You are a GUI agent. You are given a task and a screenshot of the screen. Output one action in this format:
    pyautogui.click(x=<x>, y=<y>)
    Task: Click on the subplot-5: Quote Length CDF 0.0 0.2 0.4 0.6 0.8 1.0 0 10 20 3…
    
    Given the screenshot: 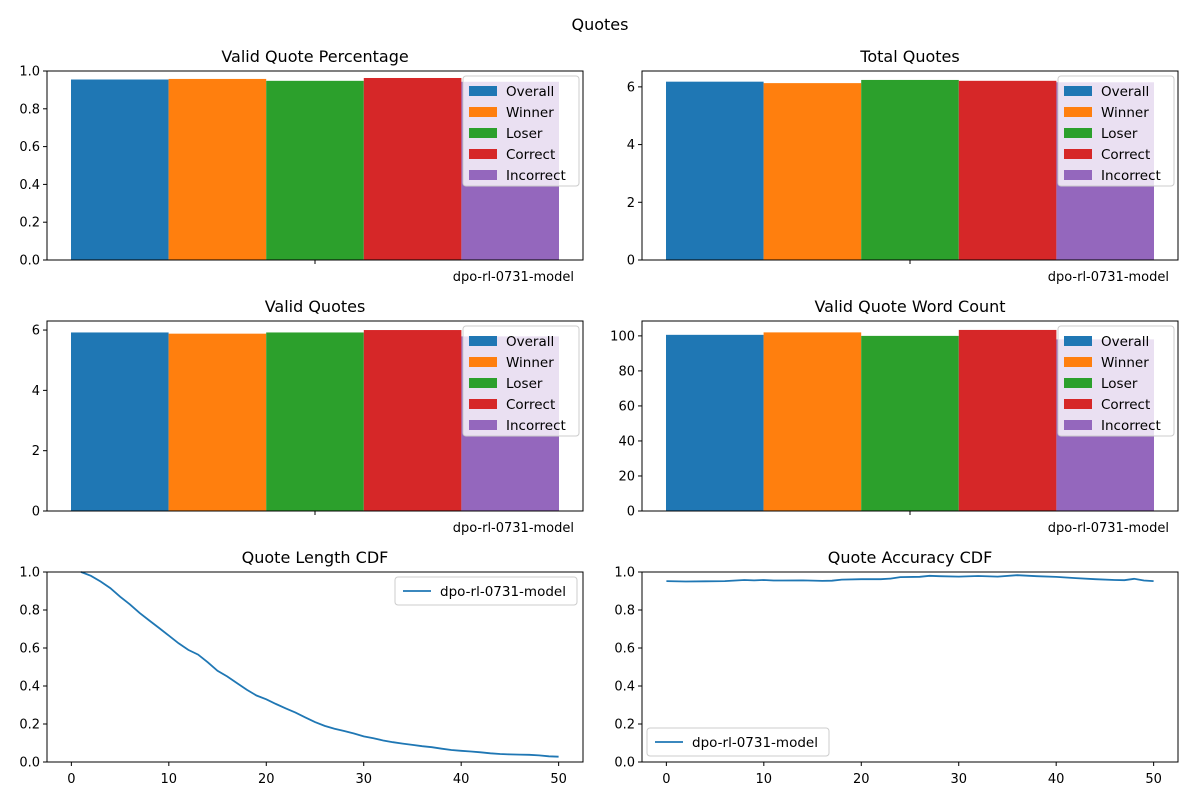 What is the action you would take?
    pyautogui.click(x=301, y=667)
    